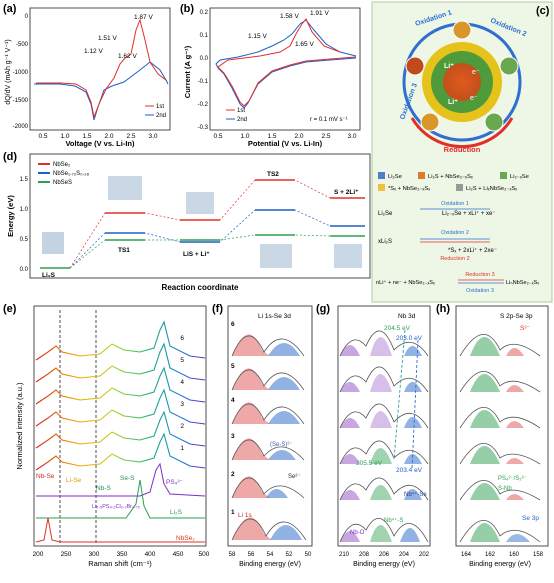 This screenshot has height=583, width=554. Describe the element at coordinates (538, 555) in the screenshot. I see `panel-h-xtick: 158` at that location.